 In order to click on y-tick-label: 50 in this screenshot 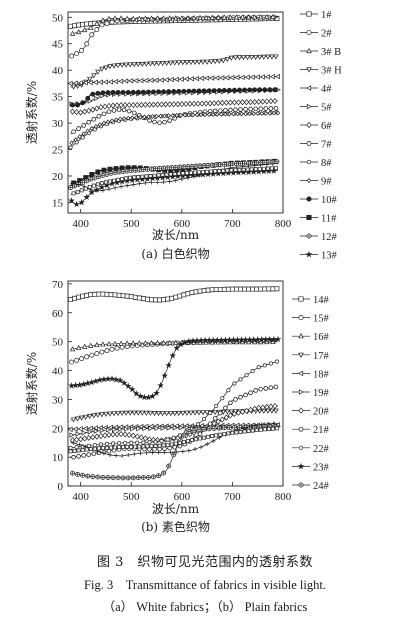, I will do `click(58, 18)`.